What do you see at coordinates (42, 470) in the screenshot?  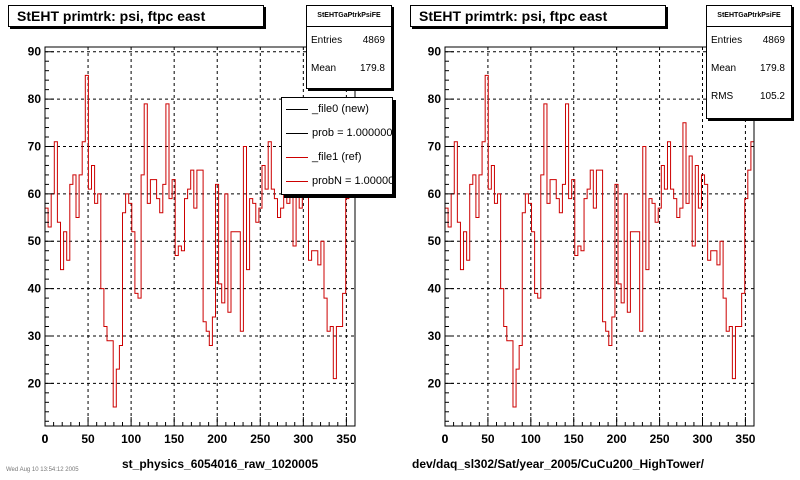 I see `timestamp-footnote: Wed Aug 10 13:54:12 2005` at bounding box center [42, 470].